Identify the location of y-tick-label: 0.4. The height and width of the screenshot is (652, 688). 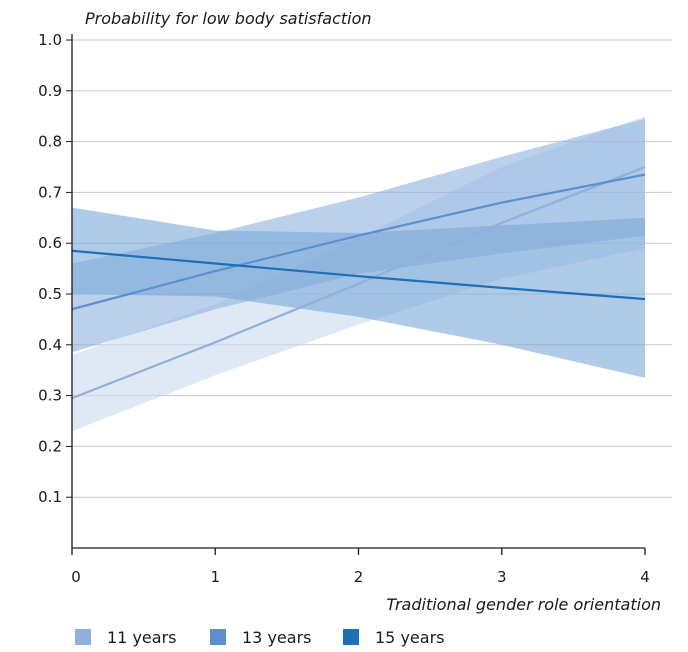
(50, 345).